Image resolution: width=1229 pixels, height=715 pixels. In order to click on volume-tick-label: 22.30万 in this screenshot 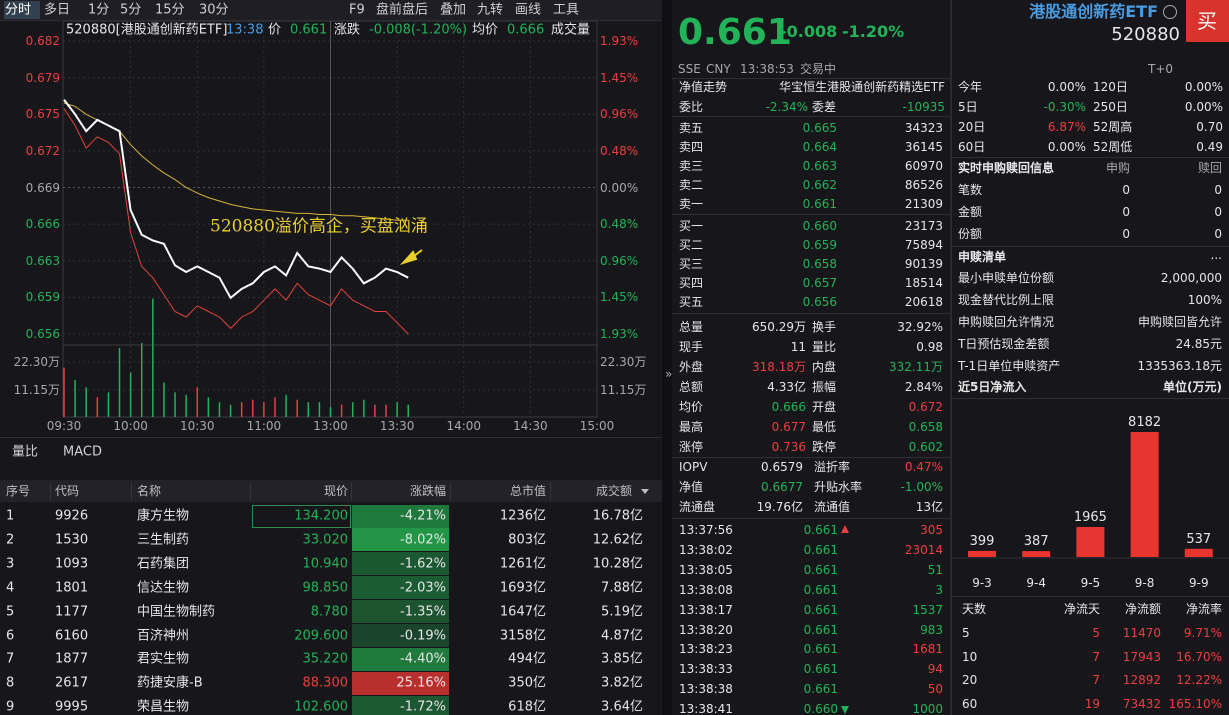, I will do `click(36, 362)`.